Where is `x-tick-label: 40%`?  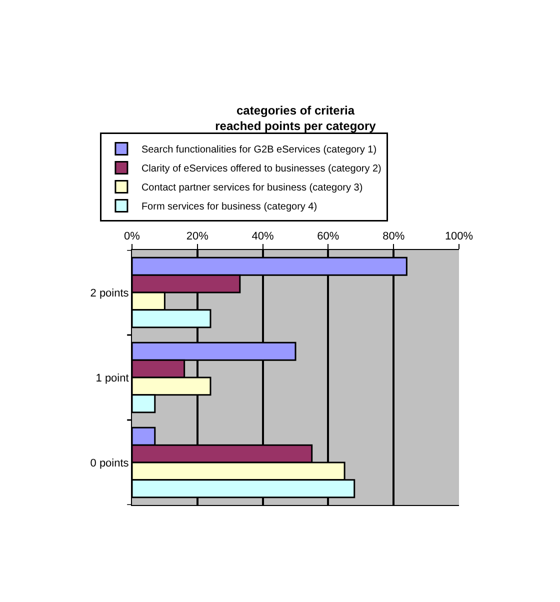 x-tick-label: 40% is located at coordinates (263, 236).